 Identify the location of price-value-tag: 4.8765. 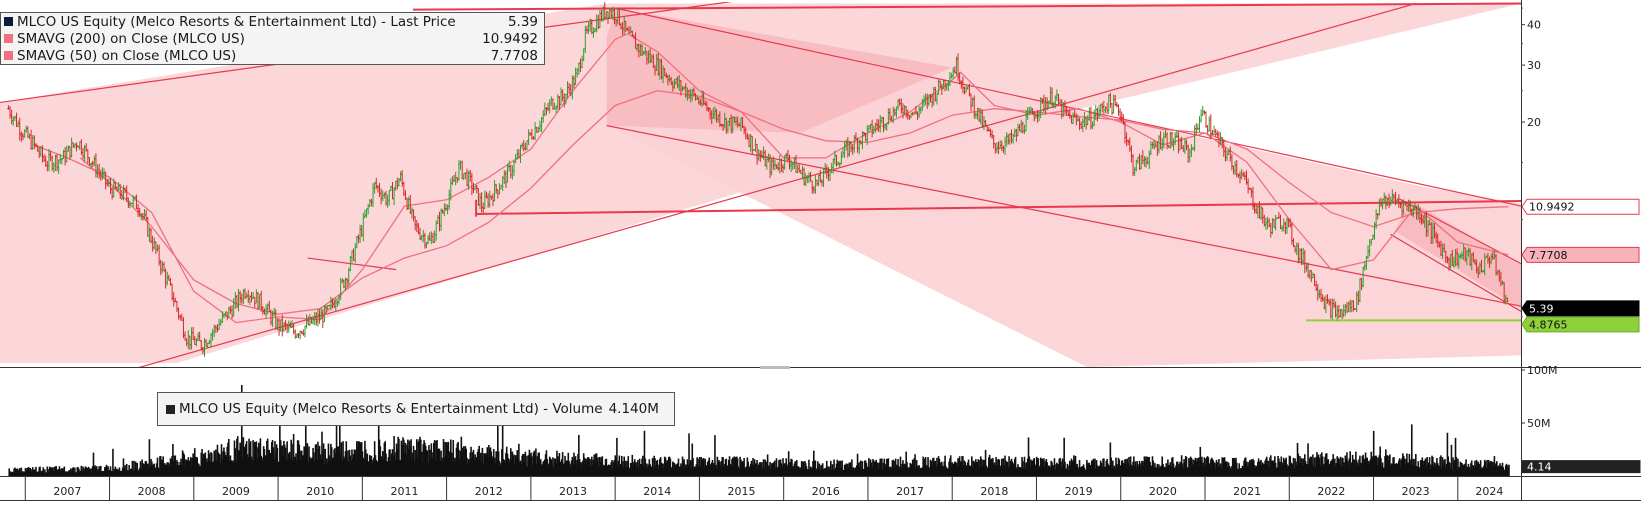
(1580, 324).